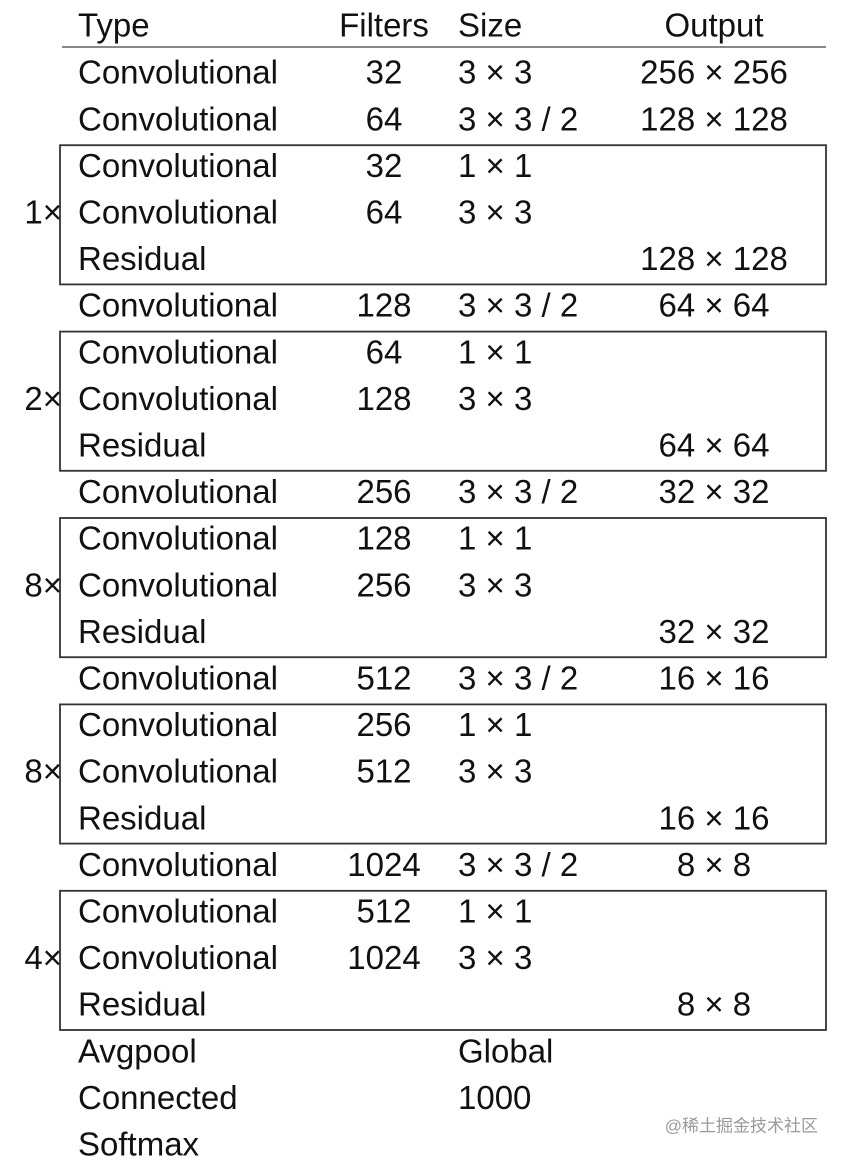  I want to click on size-cell: Global, so click(505, 1050).